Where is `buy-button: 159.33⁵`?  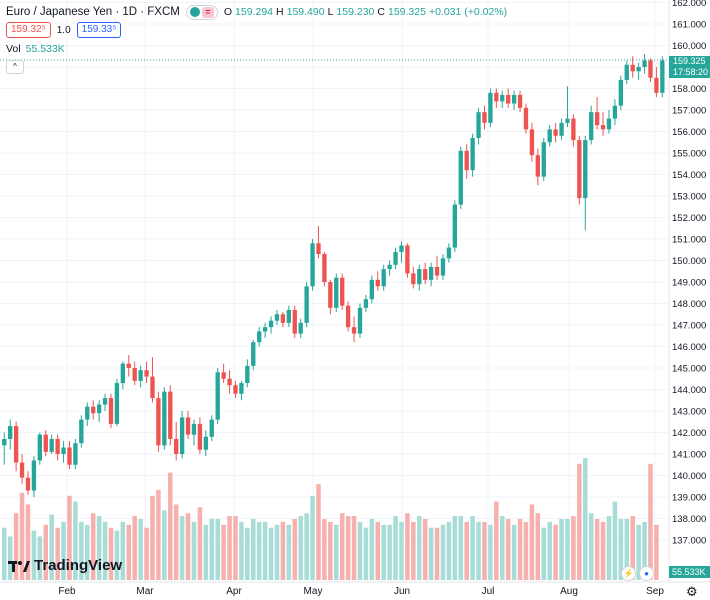
buy-button: 159.33⁵ is located at coordinates (99, 30).